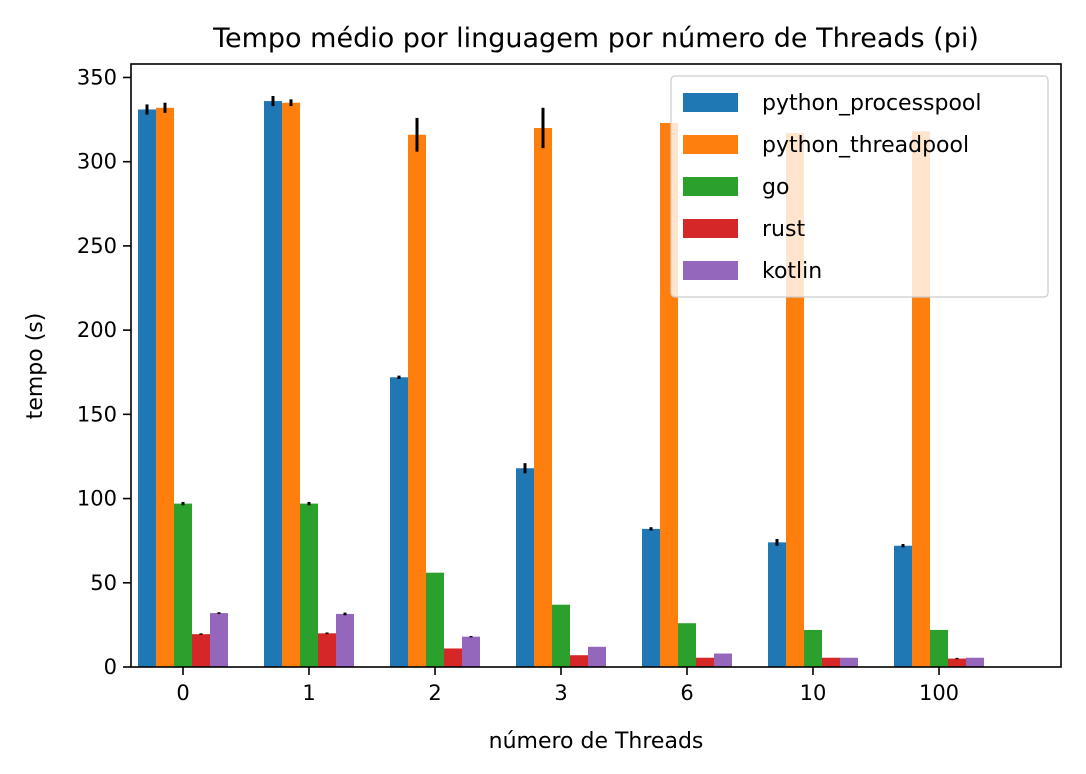 The width and height of the screenshot is (1086, 774). I want to click on legend-swatch-go, so click(710, 186).